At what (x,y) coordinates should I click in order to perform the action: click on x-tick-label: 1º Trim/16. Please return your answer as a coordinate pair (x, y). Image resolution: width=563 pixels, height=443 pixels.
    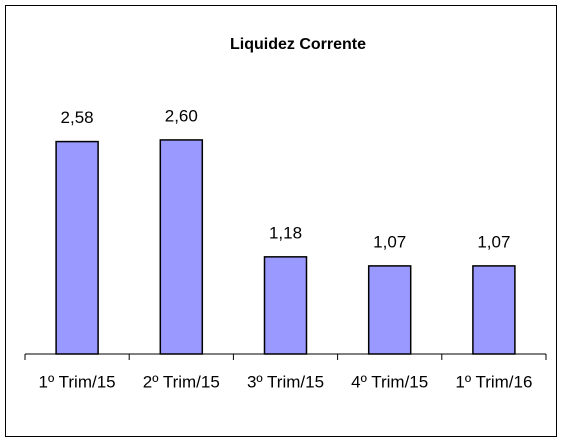
    Looking at the image, I should click on (493, 381).